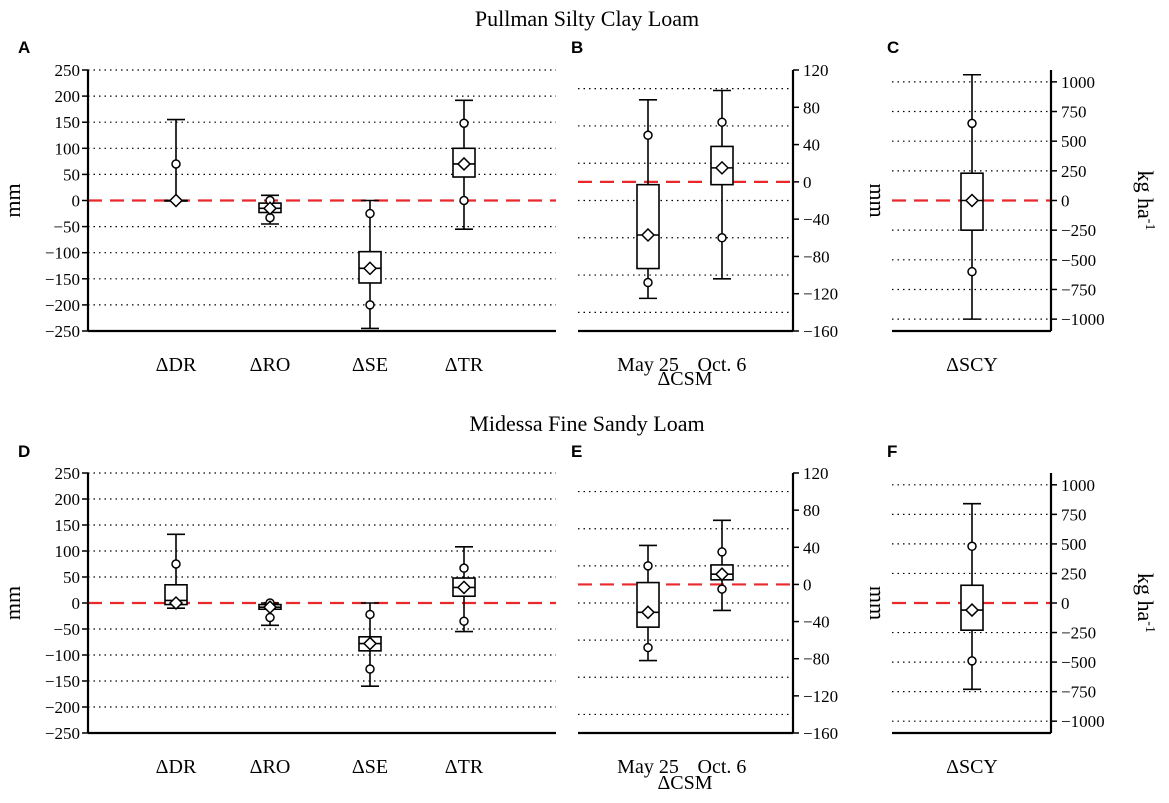  I want to click on panel-label: D, so click(24, 451).